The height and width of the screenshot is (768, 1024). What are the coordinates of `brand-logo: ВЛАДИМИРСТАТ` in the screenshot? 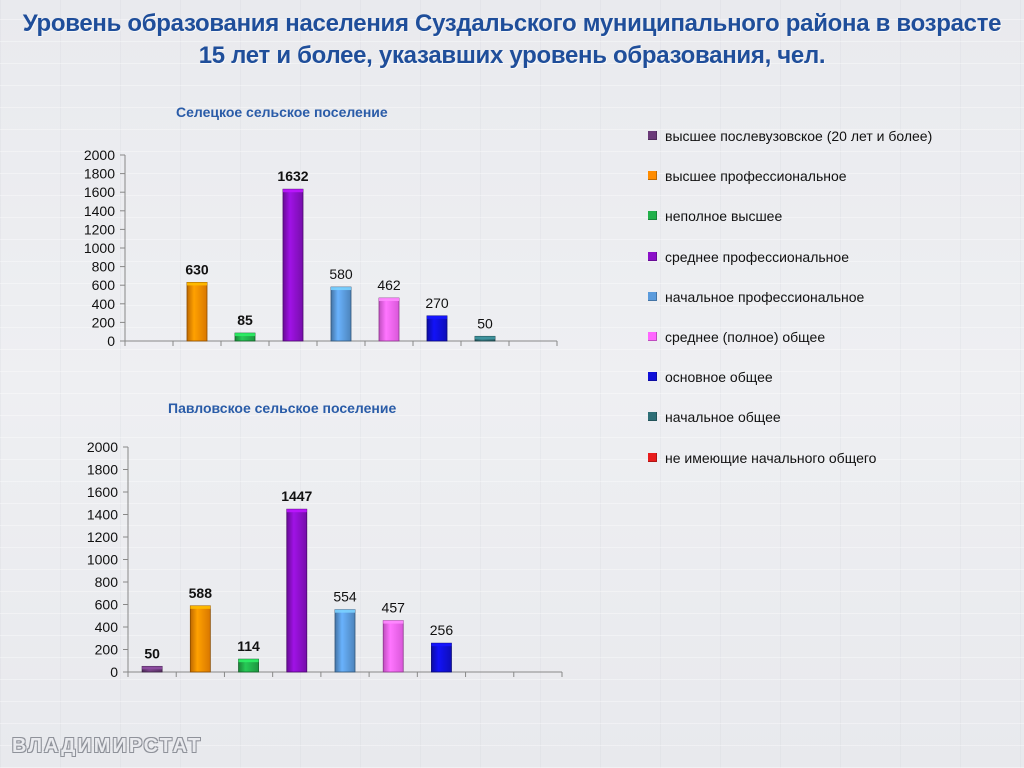 It's located at (107, 746).